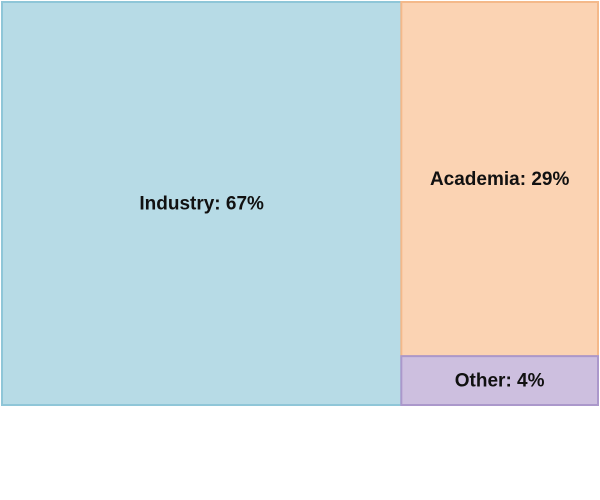  I want to click on tile-other-label: Other: 4%, so click(500, 381).